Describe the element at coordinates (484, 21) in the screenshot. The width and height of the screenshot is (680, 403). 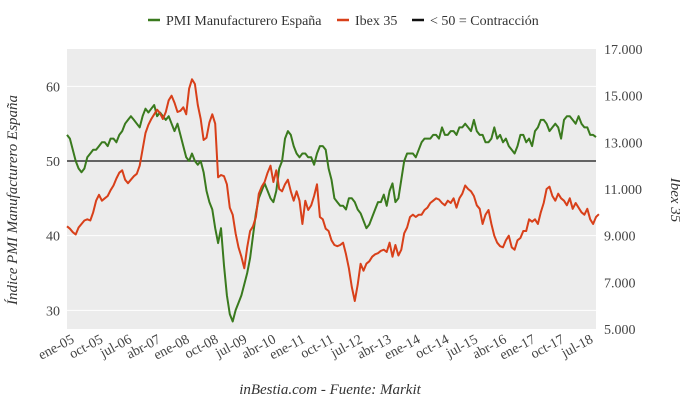
I see `legend-label-threshold: < 50 = Contracción` at that location.